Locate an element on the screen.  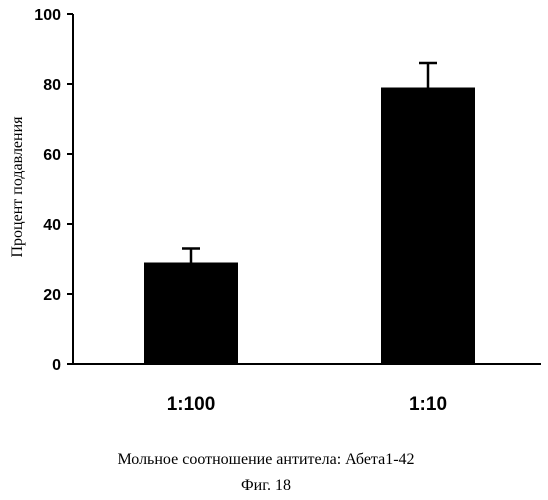
figure-caption: Фиг. 18 is located at coordinates (266, 485).